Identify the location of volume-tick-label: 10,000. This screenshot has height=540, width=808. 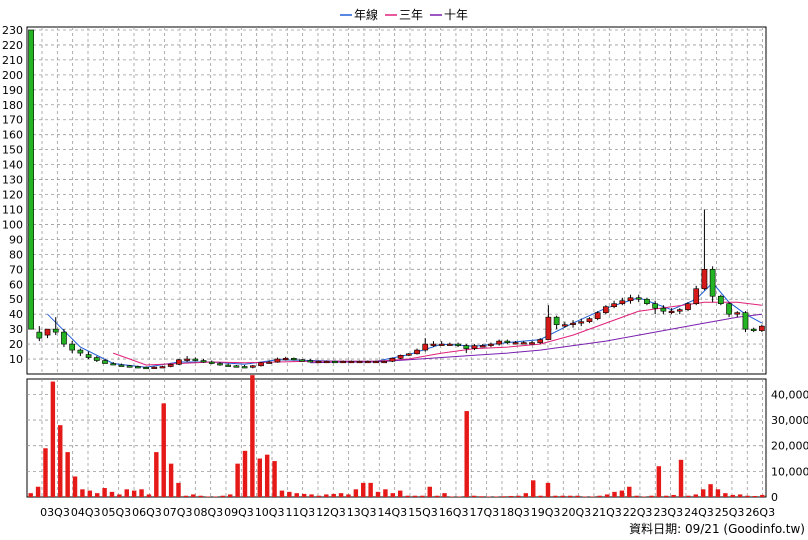
(789, 471).